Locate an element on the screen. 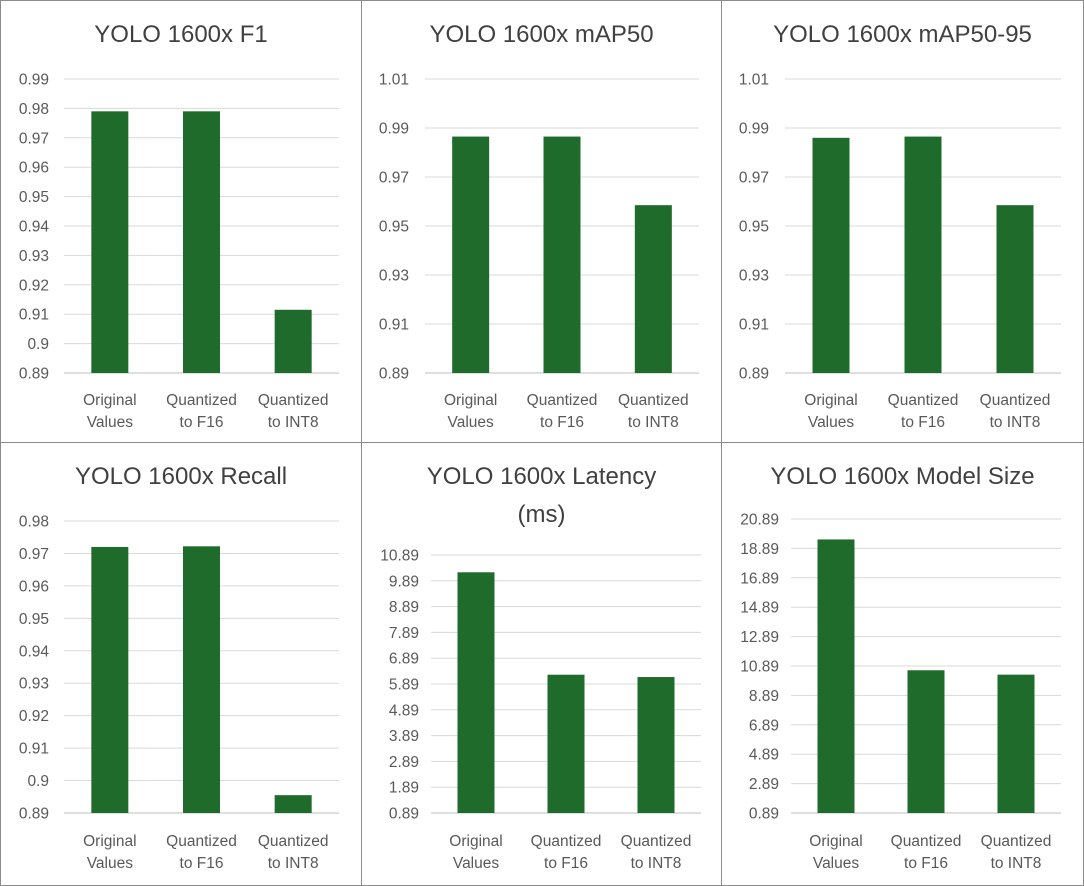 The height and width of the screenshot is (886, 1084). y-tick-label: 9.89 is located at coordinates (404, 581).